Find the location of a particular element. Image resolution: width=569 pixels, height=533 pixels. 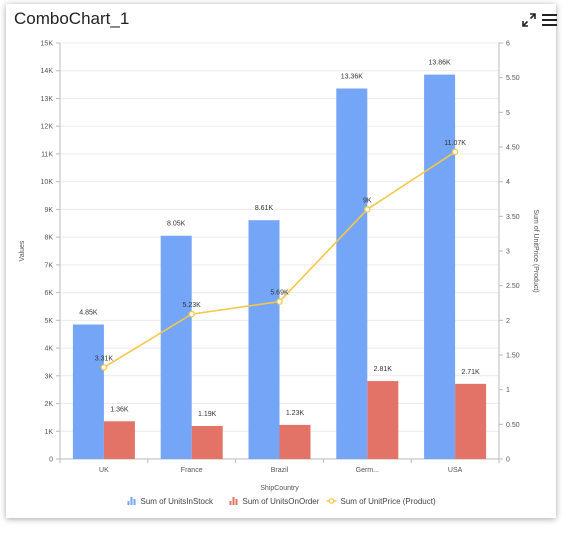

y2-axis-tick-label: 3.50 is located at coordinates (513, 217).